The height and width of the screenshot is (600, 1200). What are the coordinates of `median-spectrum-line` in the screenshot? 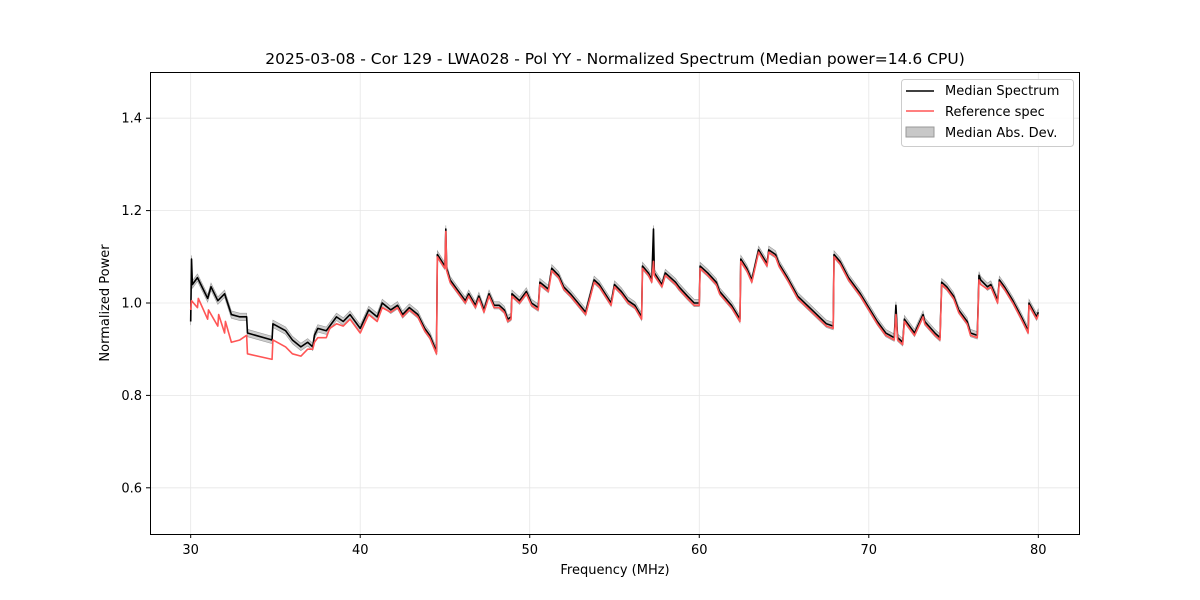 It's located at (614, 290).